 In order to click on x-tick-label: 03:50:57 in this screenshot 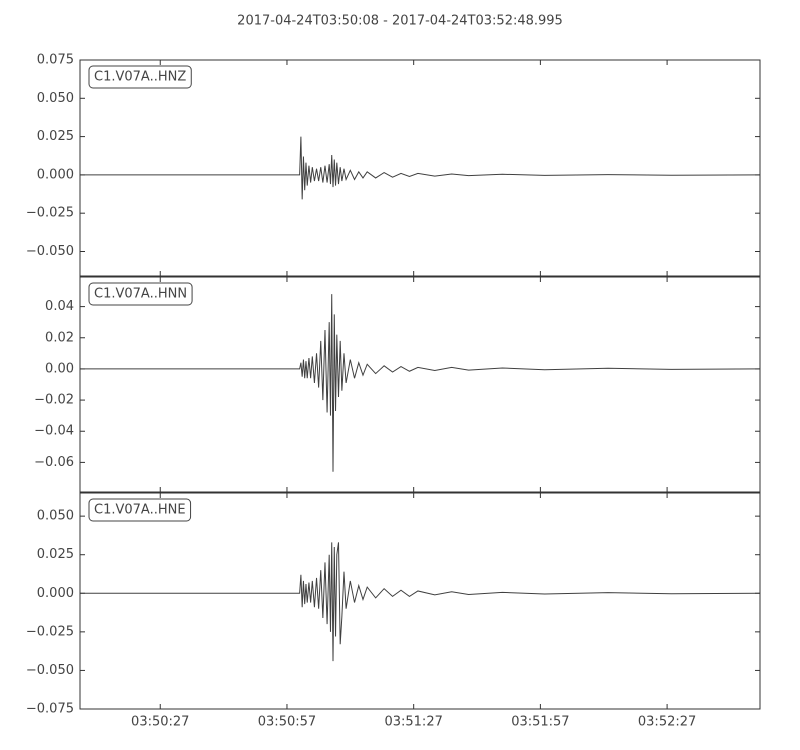, I will do `click(287, 722)`.